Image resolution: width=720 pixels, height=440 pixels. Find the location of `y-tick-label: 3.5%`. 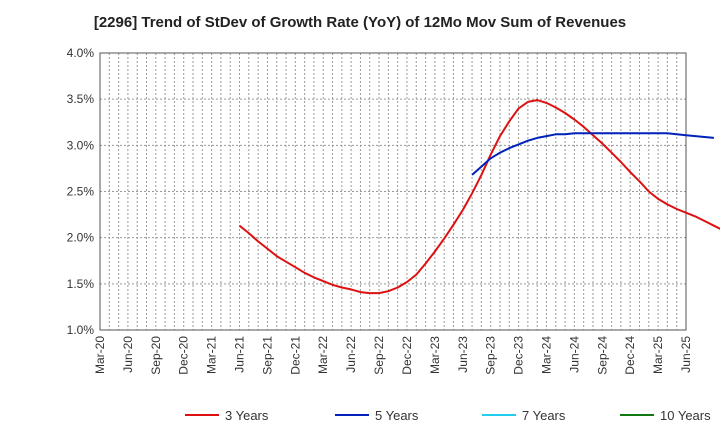

y-tick-label: 3.5% is located at coordinates (81, 99).